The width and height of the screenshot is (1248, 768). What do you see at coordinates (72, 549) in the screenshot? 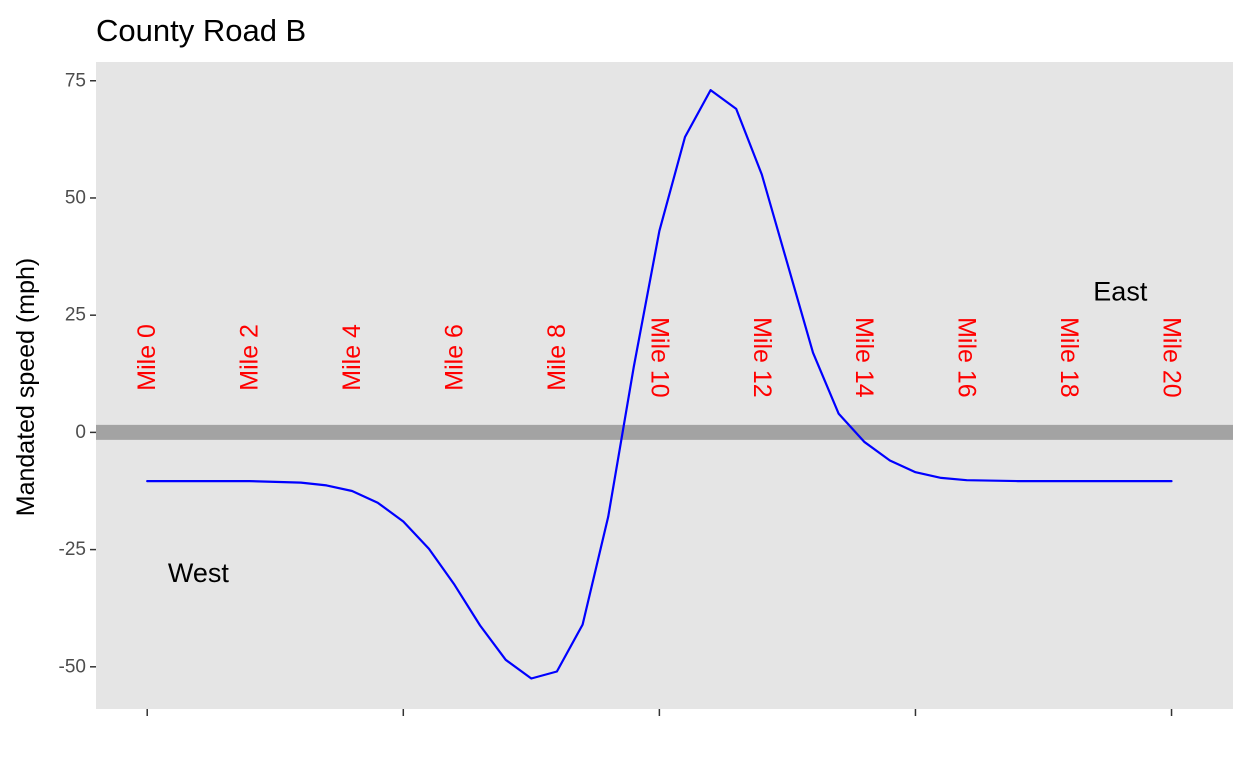
I see `y-tick-label: -25` at bounding box center [72, 549].